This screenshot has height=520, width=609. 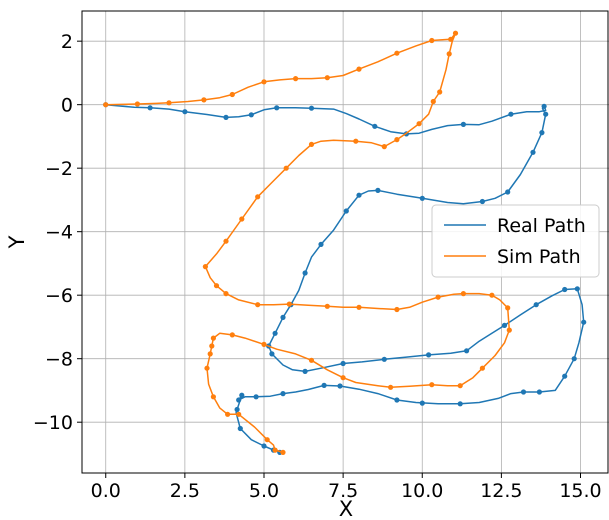 I want to click on x-axis-label: X, so click(x=346, y=508).